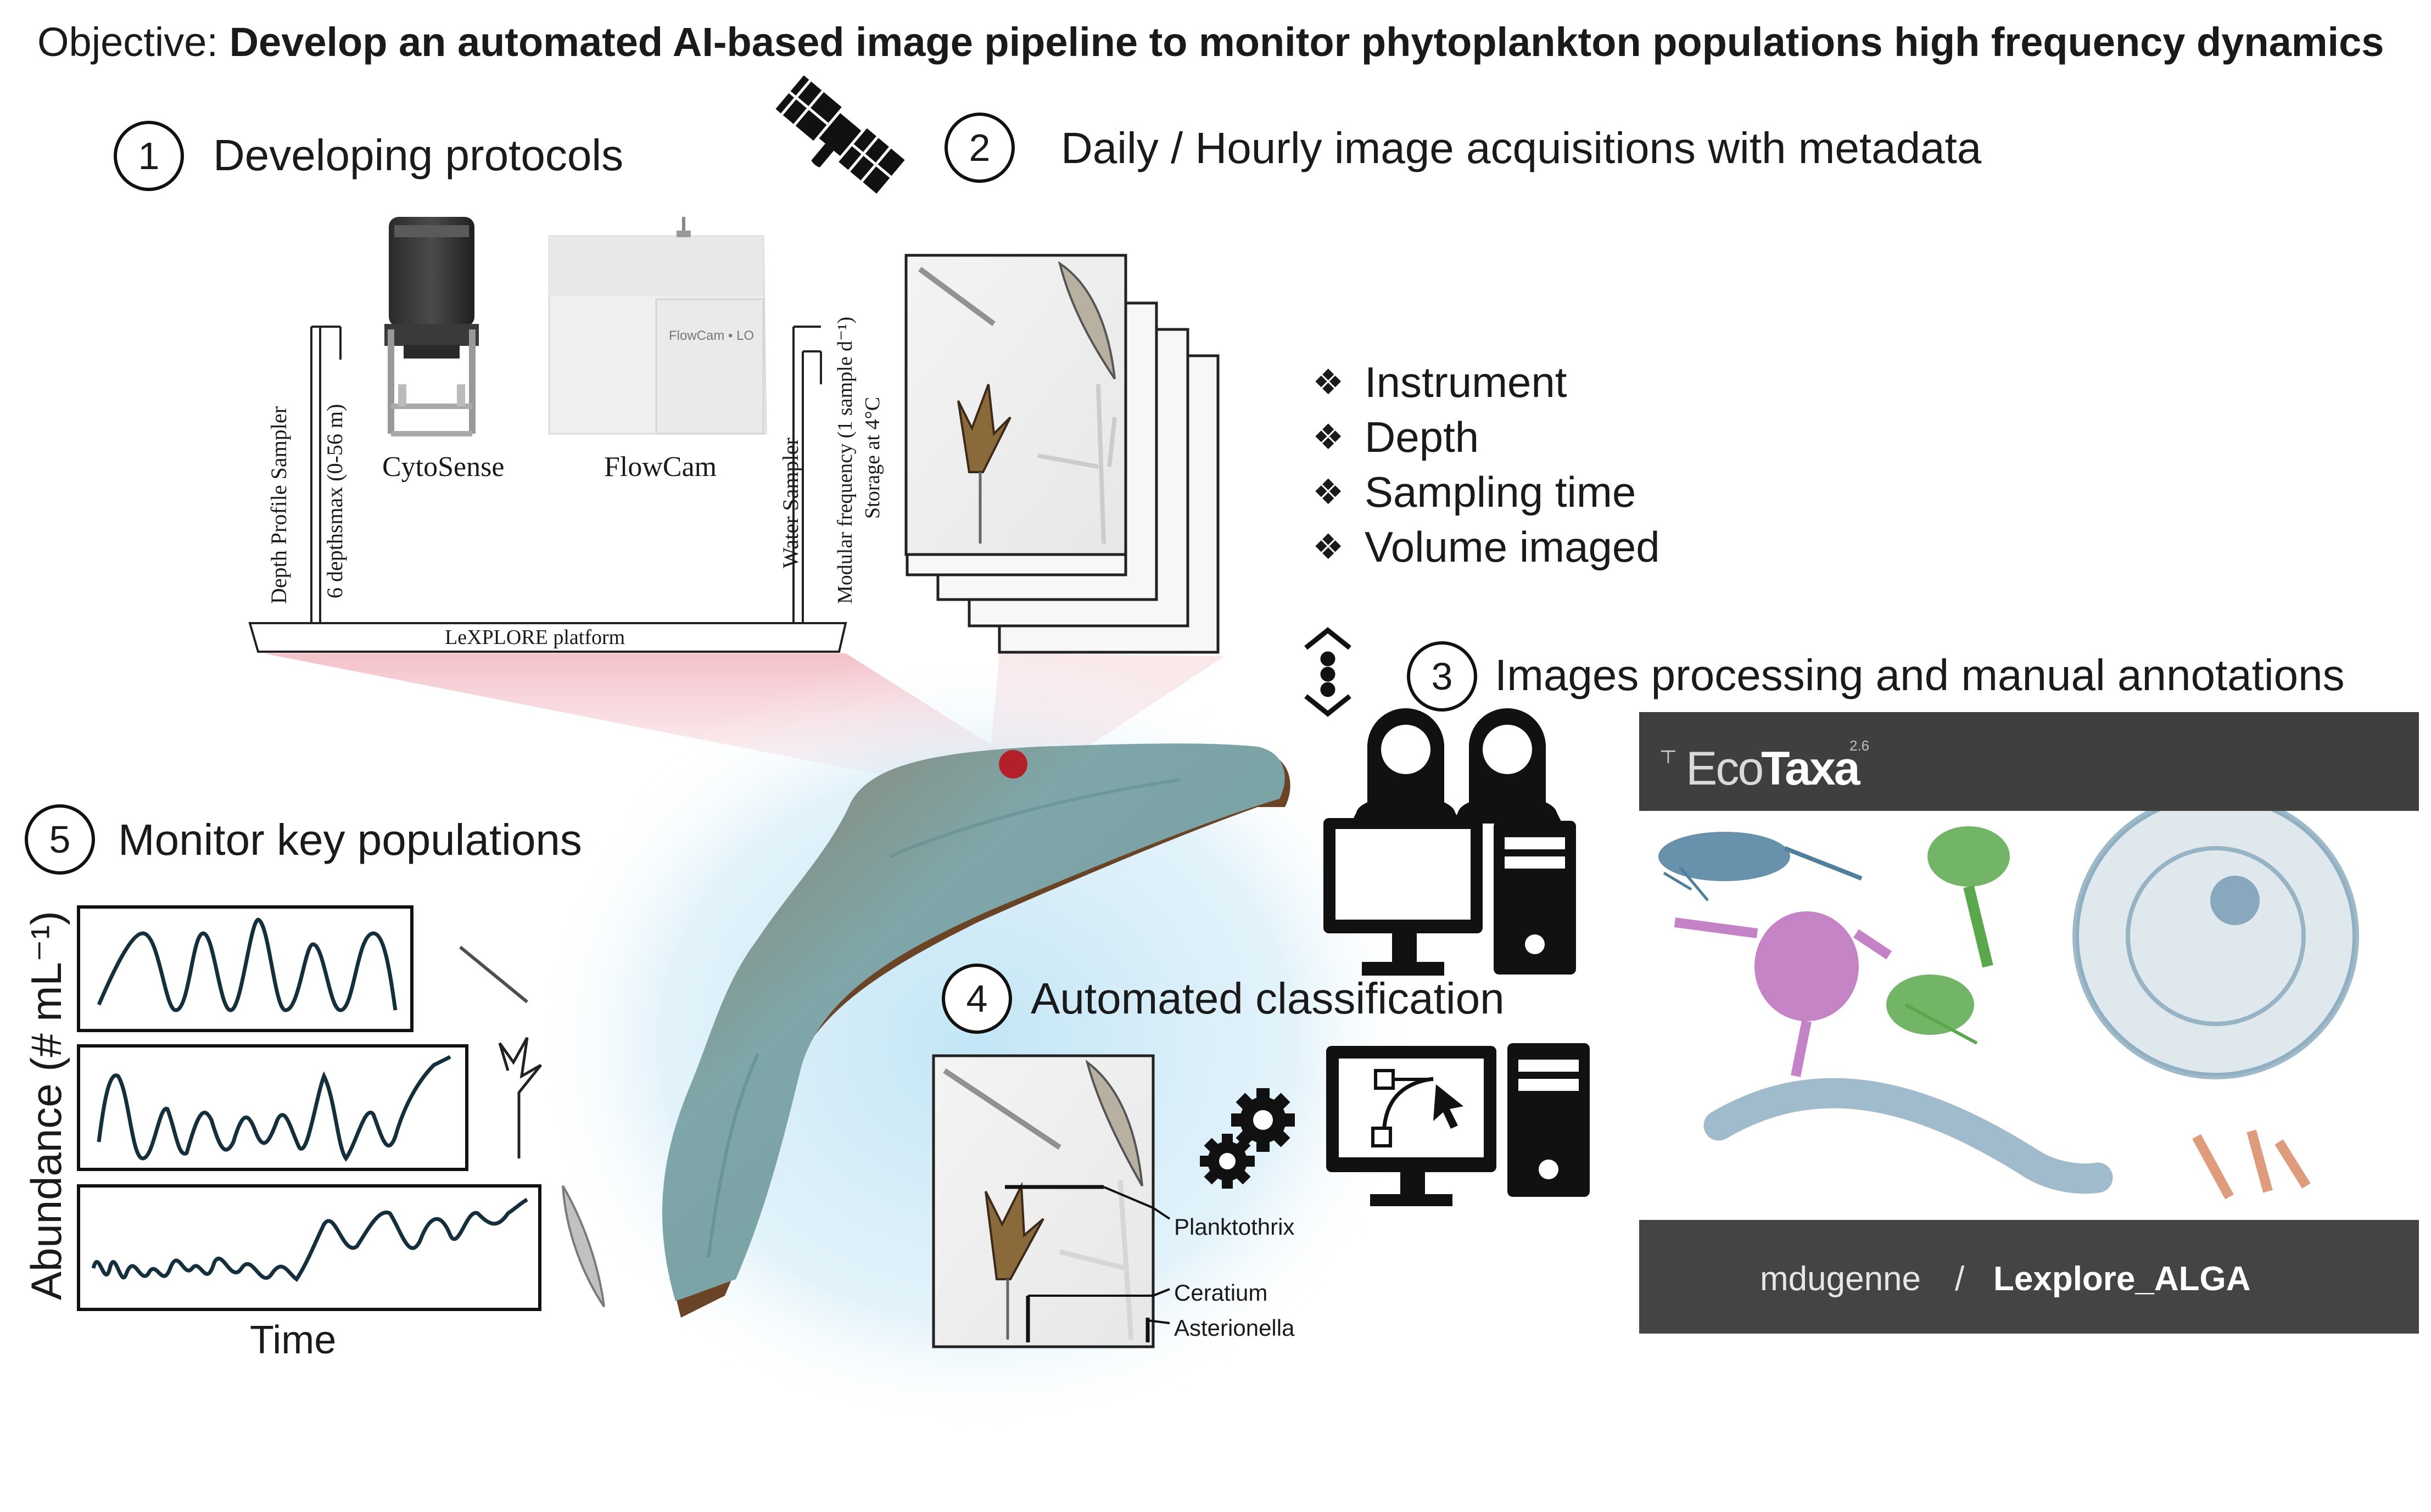 The height and width of the screenshot is (1512, 2431). Describe the element at coordinates (1268, 998) in the screenshot. I see `step-4-label: Automated classification` at that location.